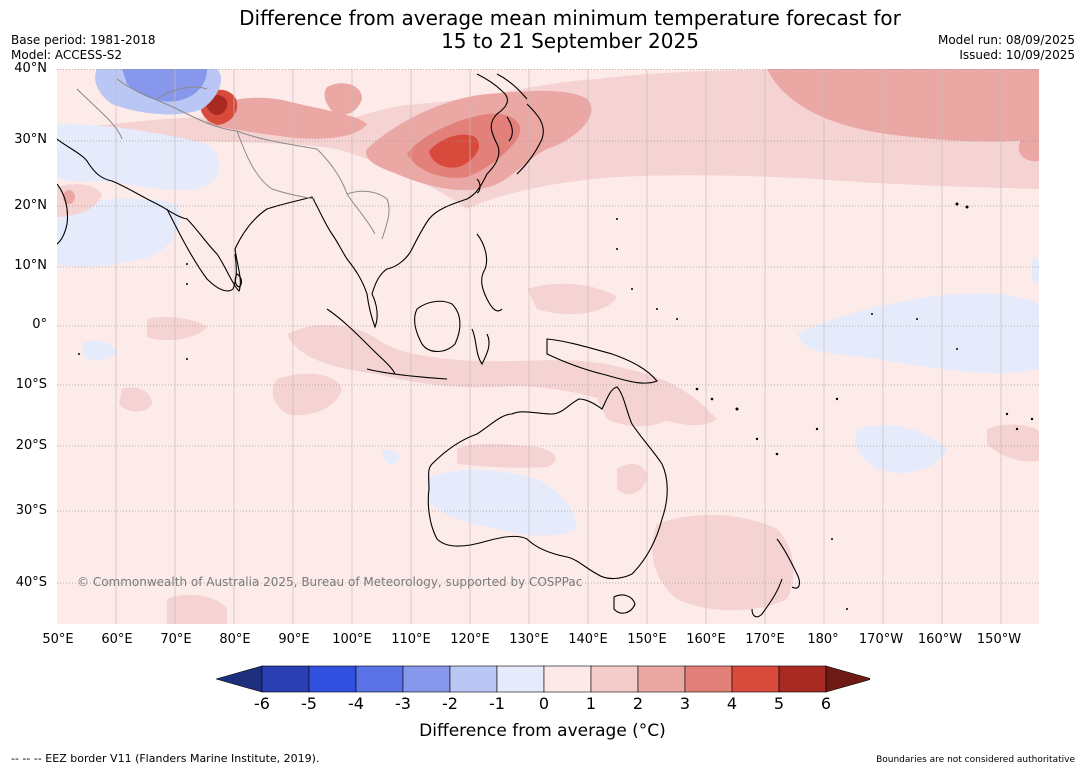 This screenshot has width=1085, height=770. Describe the element at coordinates (544, 703) in the screenshot. I see `colorbar-tick-label: 0` at that location.